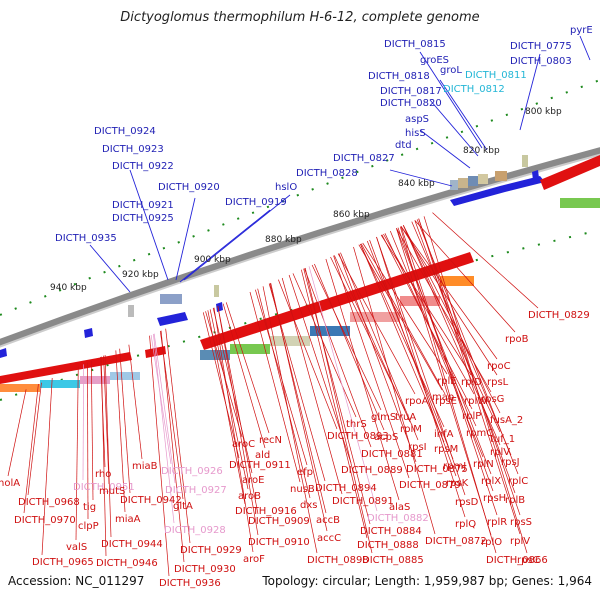  I want to click on axis-tick-label: 800 kbp, so click(543, 112).